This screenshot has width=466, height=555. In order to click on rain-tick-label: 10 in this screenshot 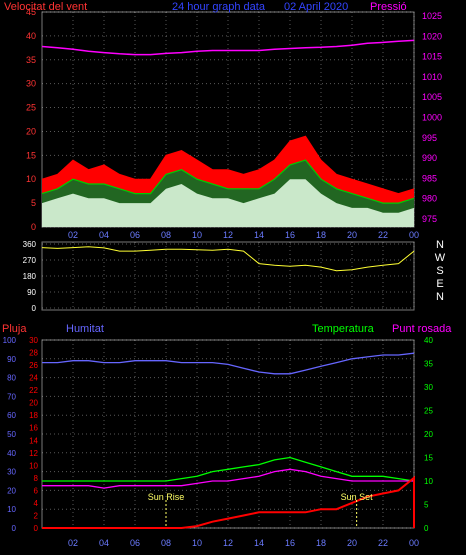, I will do `click(33, 465)`.